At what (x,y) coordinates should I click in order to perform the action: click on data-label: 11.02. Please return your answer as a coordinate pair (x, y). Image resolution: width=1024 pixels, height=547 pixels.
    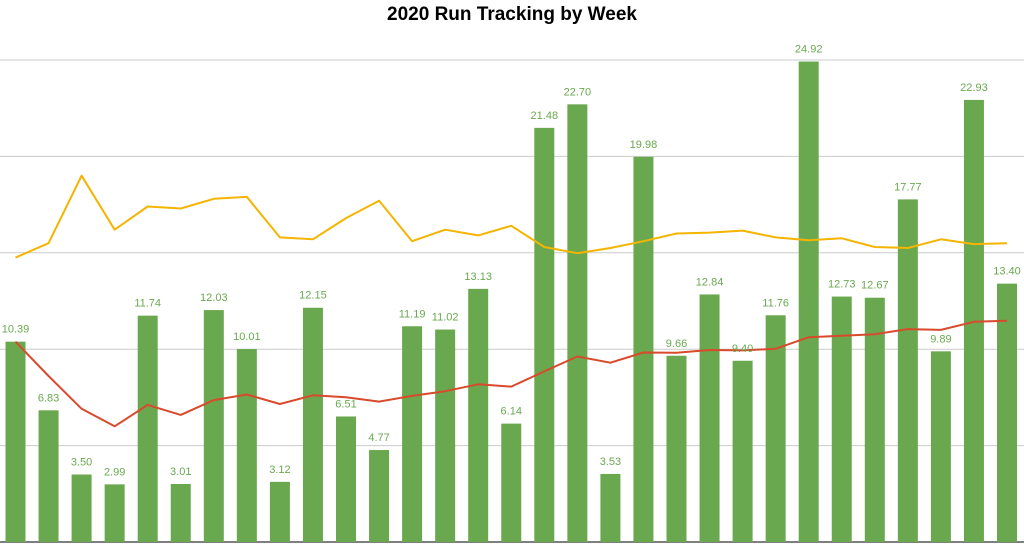
    Looking at the image, I should click on (445, 318).